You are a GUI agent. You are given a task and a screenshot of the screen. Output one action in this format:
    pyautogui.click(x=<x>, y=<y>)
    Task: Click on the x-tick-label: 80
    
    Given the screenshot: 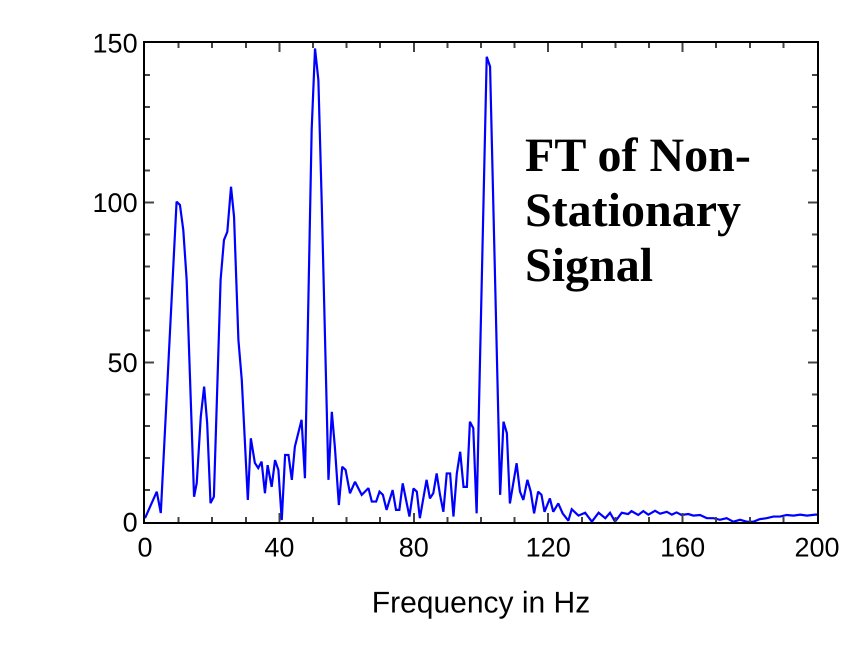 What is the action you would take?
    pyautogui.click(x=413, y=547)
    